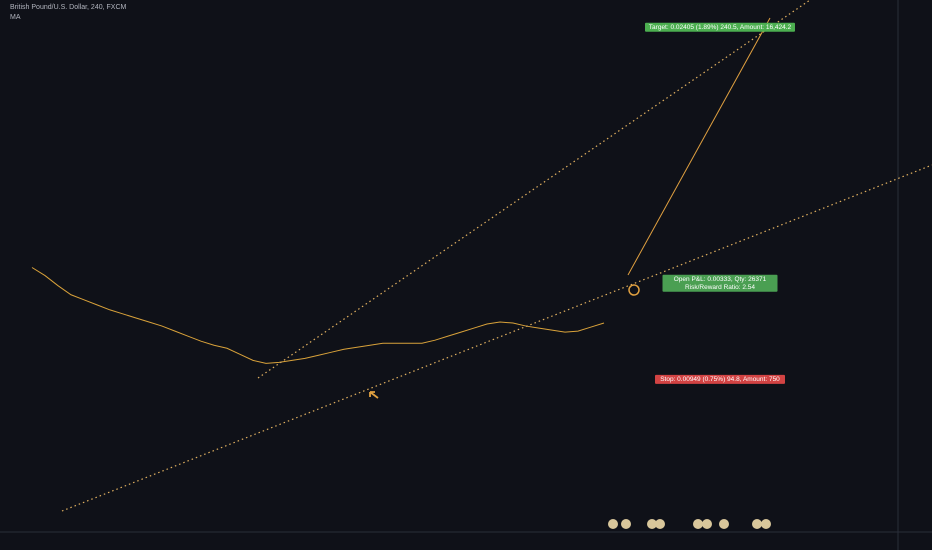 This screenshot has width=932, height=550. I want to click on stop-label: Stop: 0.00949 (0.75%) 94.8, Amount: 750, so click(720, 379).